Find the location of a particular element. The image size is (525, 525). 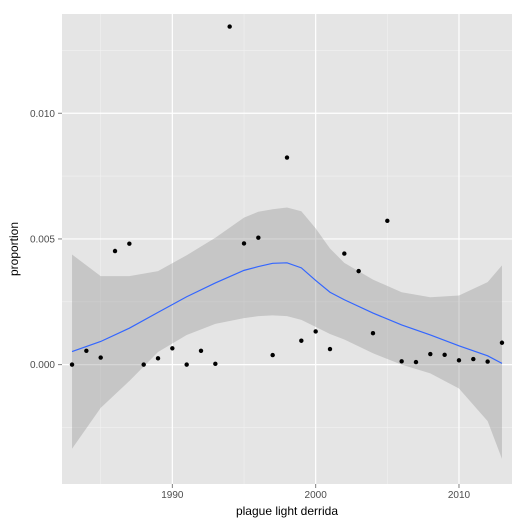

y-tick-label: 0.010 is located at coordinates (42, 114).